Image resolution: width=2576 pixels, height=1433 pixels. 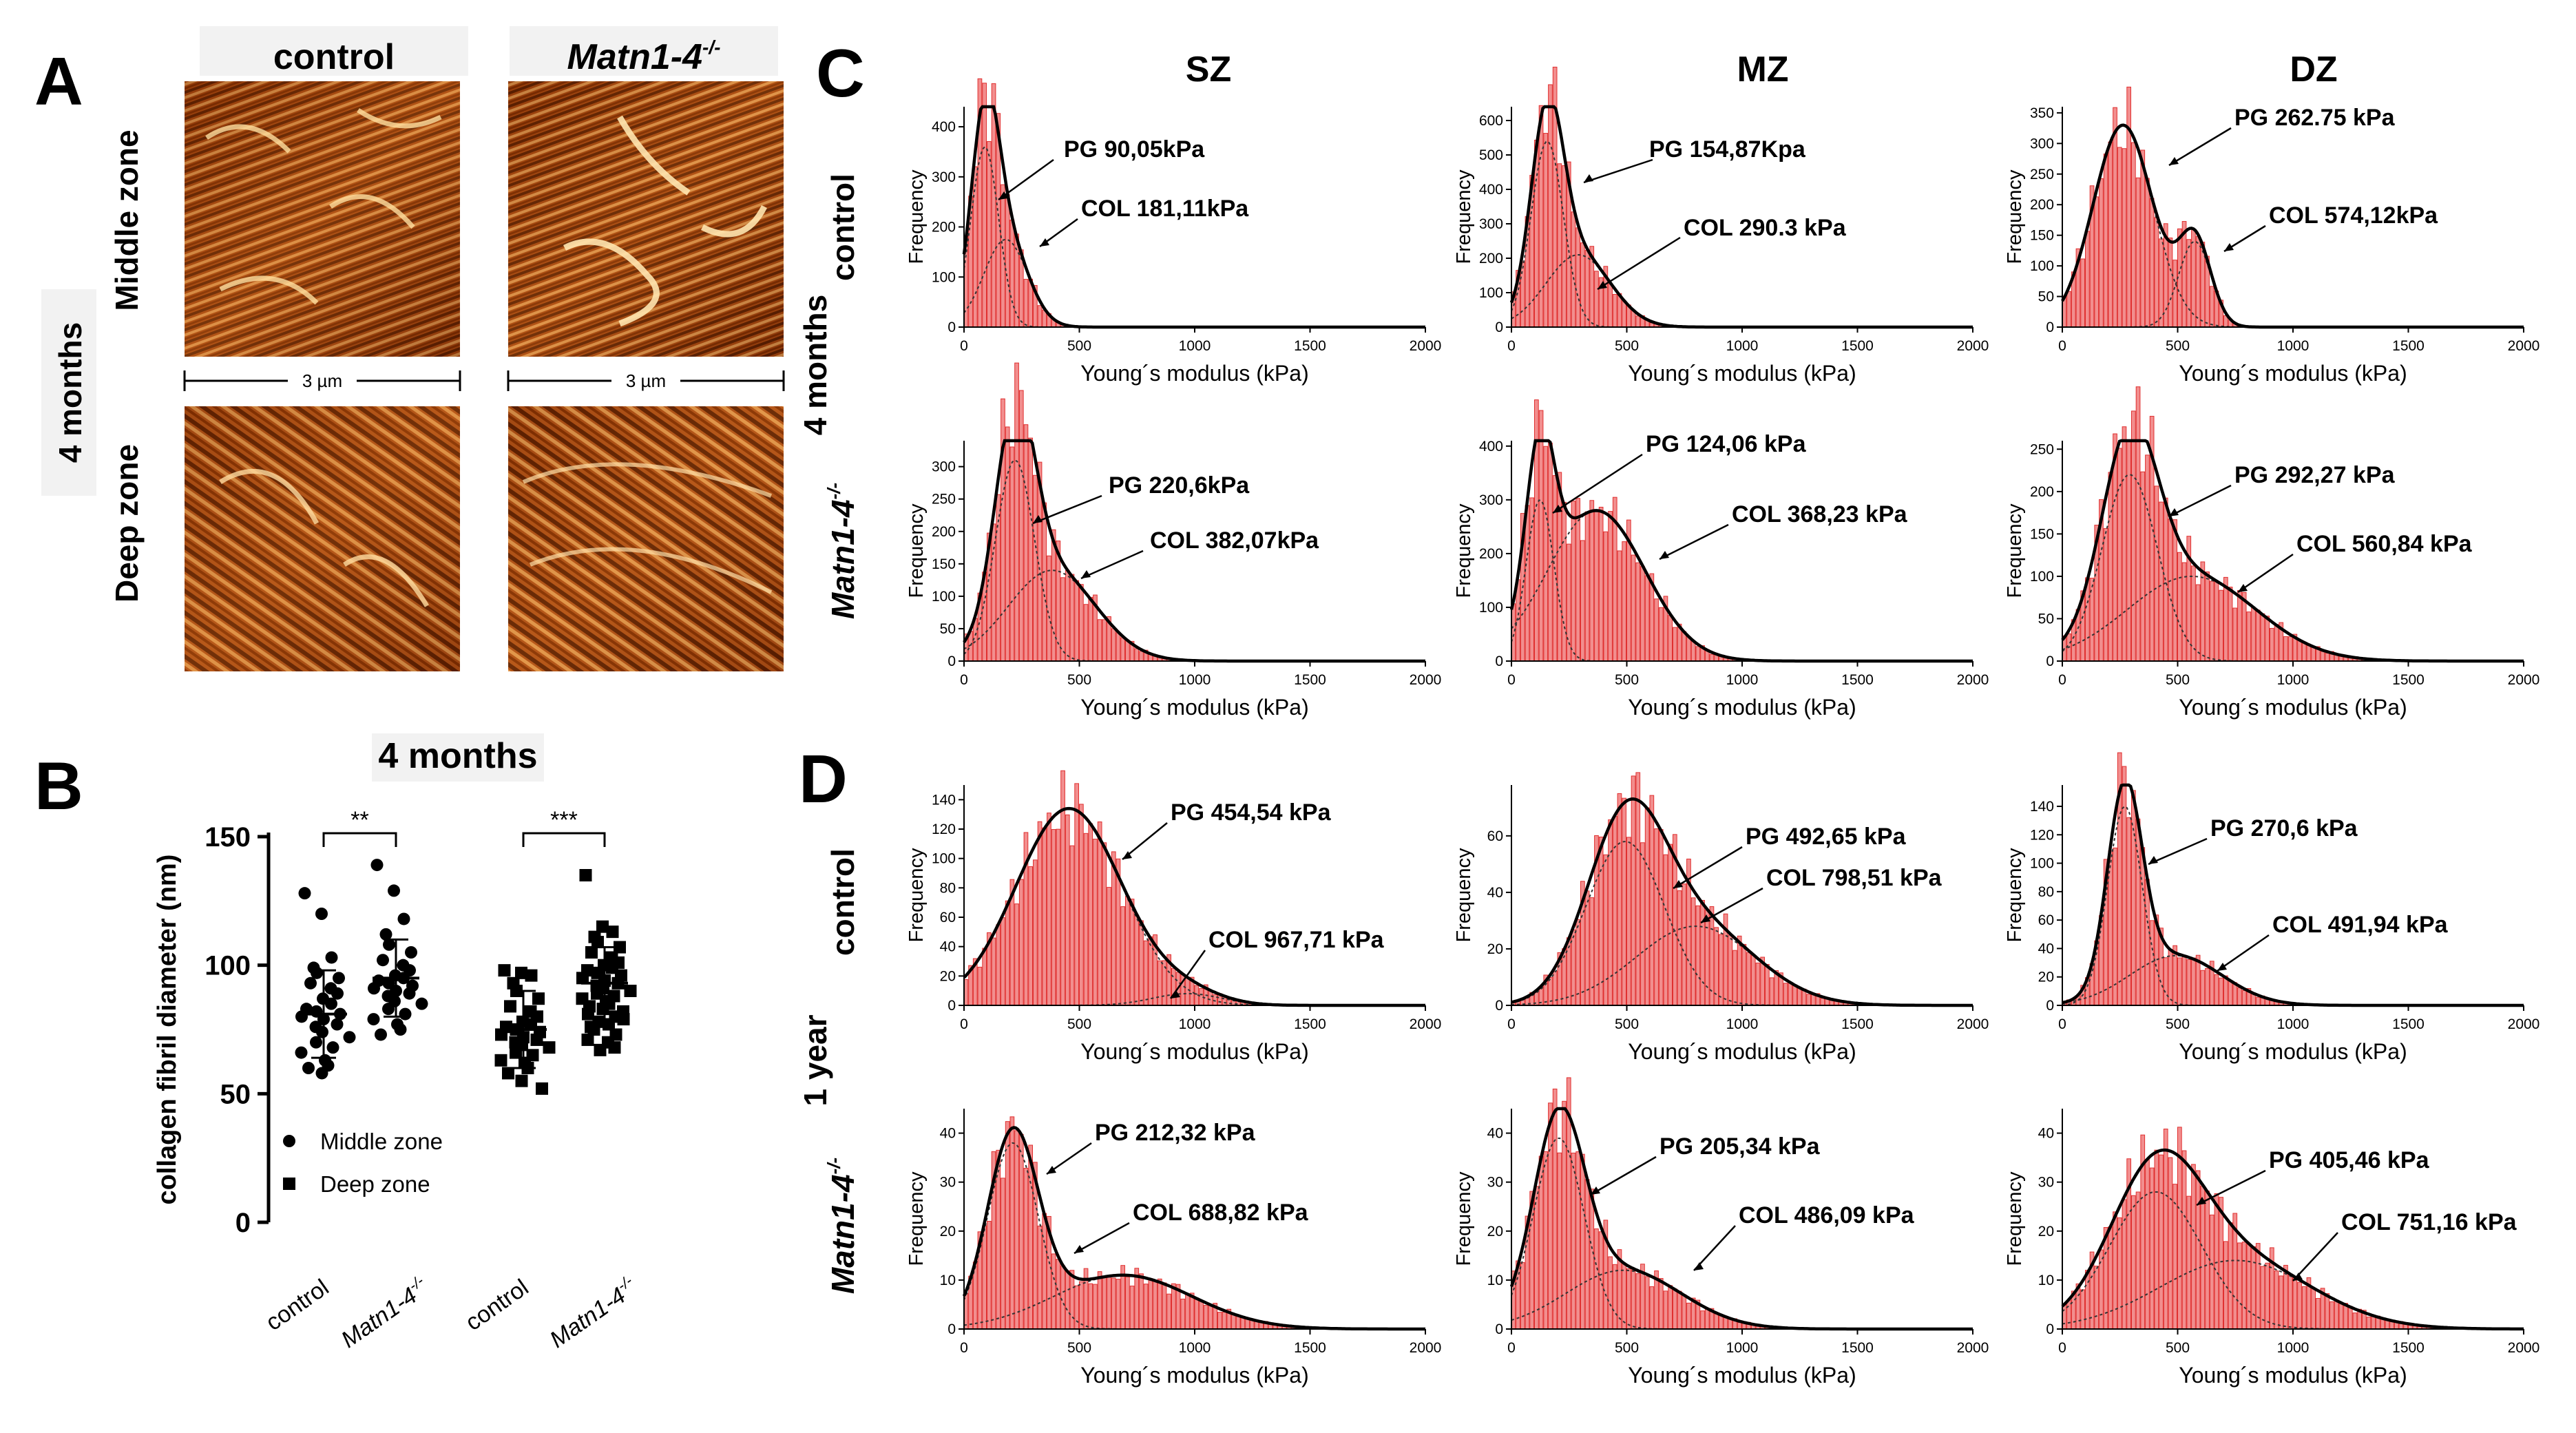 I want to click on annotation-pg-label: PG 262.75 kPa, so click(x=2315, y=118).